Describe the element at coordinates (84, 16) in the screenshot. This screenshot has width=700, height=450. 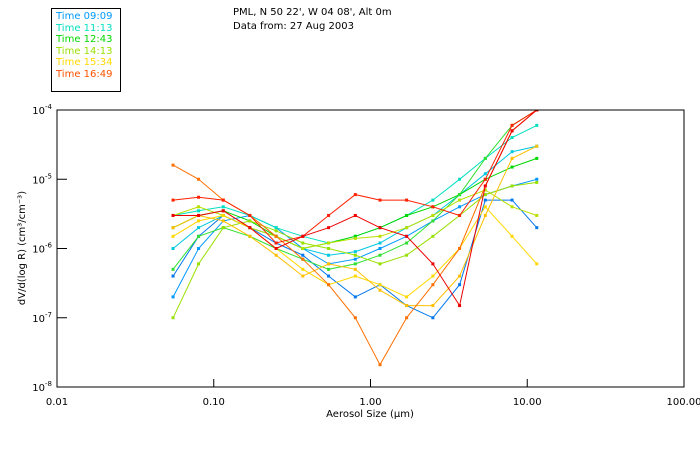
I see `legend-item-0: Time 09:09` at that location.